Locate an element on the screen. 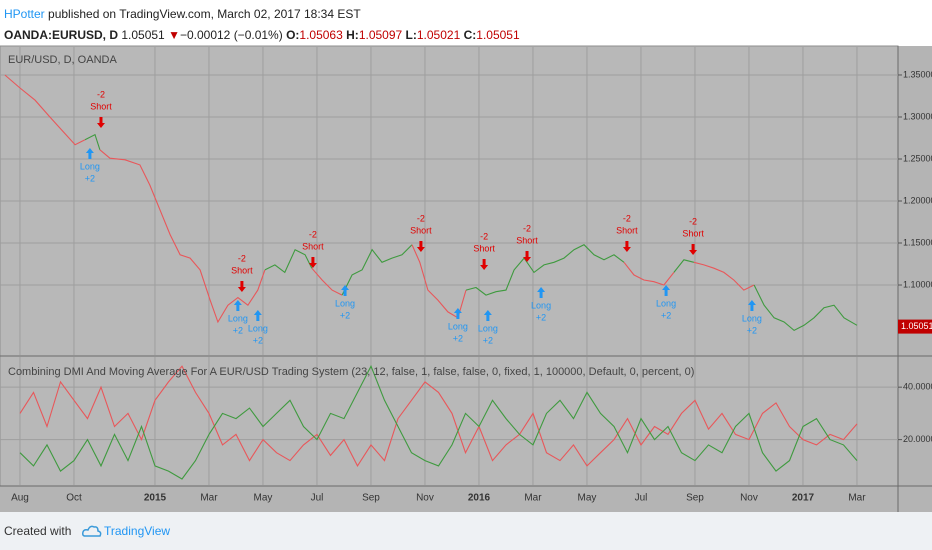  publisher: HPotter is located at coordinates (24, 14).